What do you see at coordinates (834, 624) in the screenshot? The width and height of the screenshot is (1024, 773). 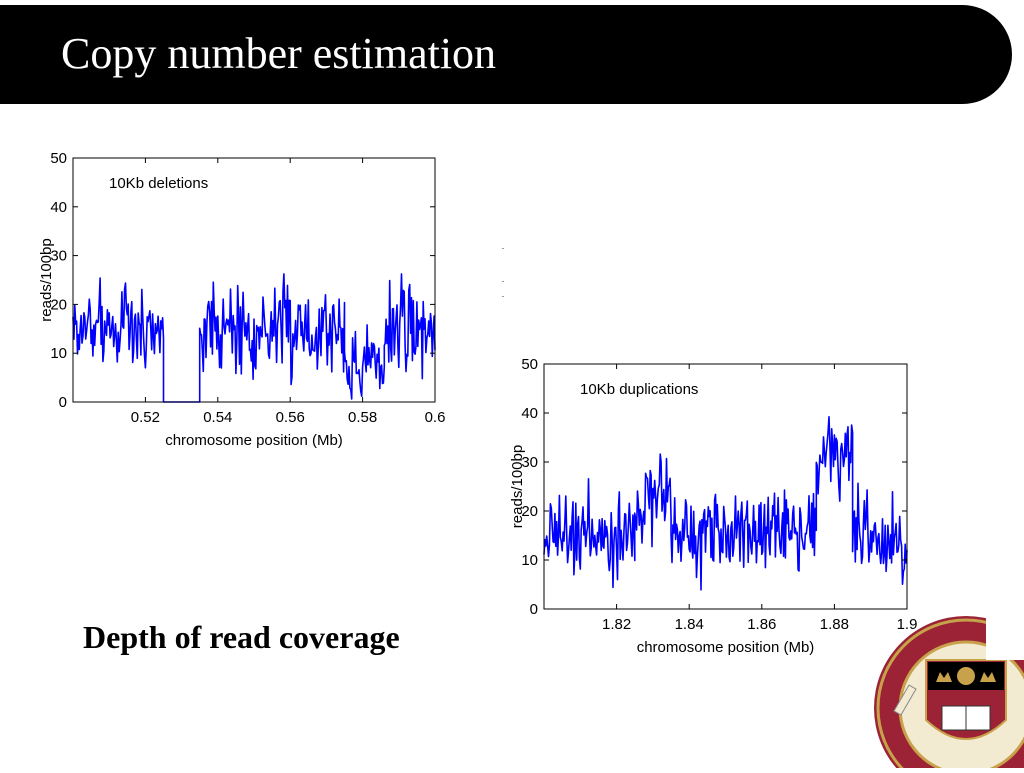 I see `x-tick-label: 1.88` at bounding box center [834, 624].